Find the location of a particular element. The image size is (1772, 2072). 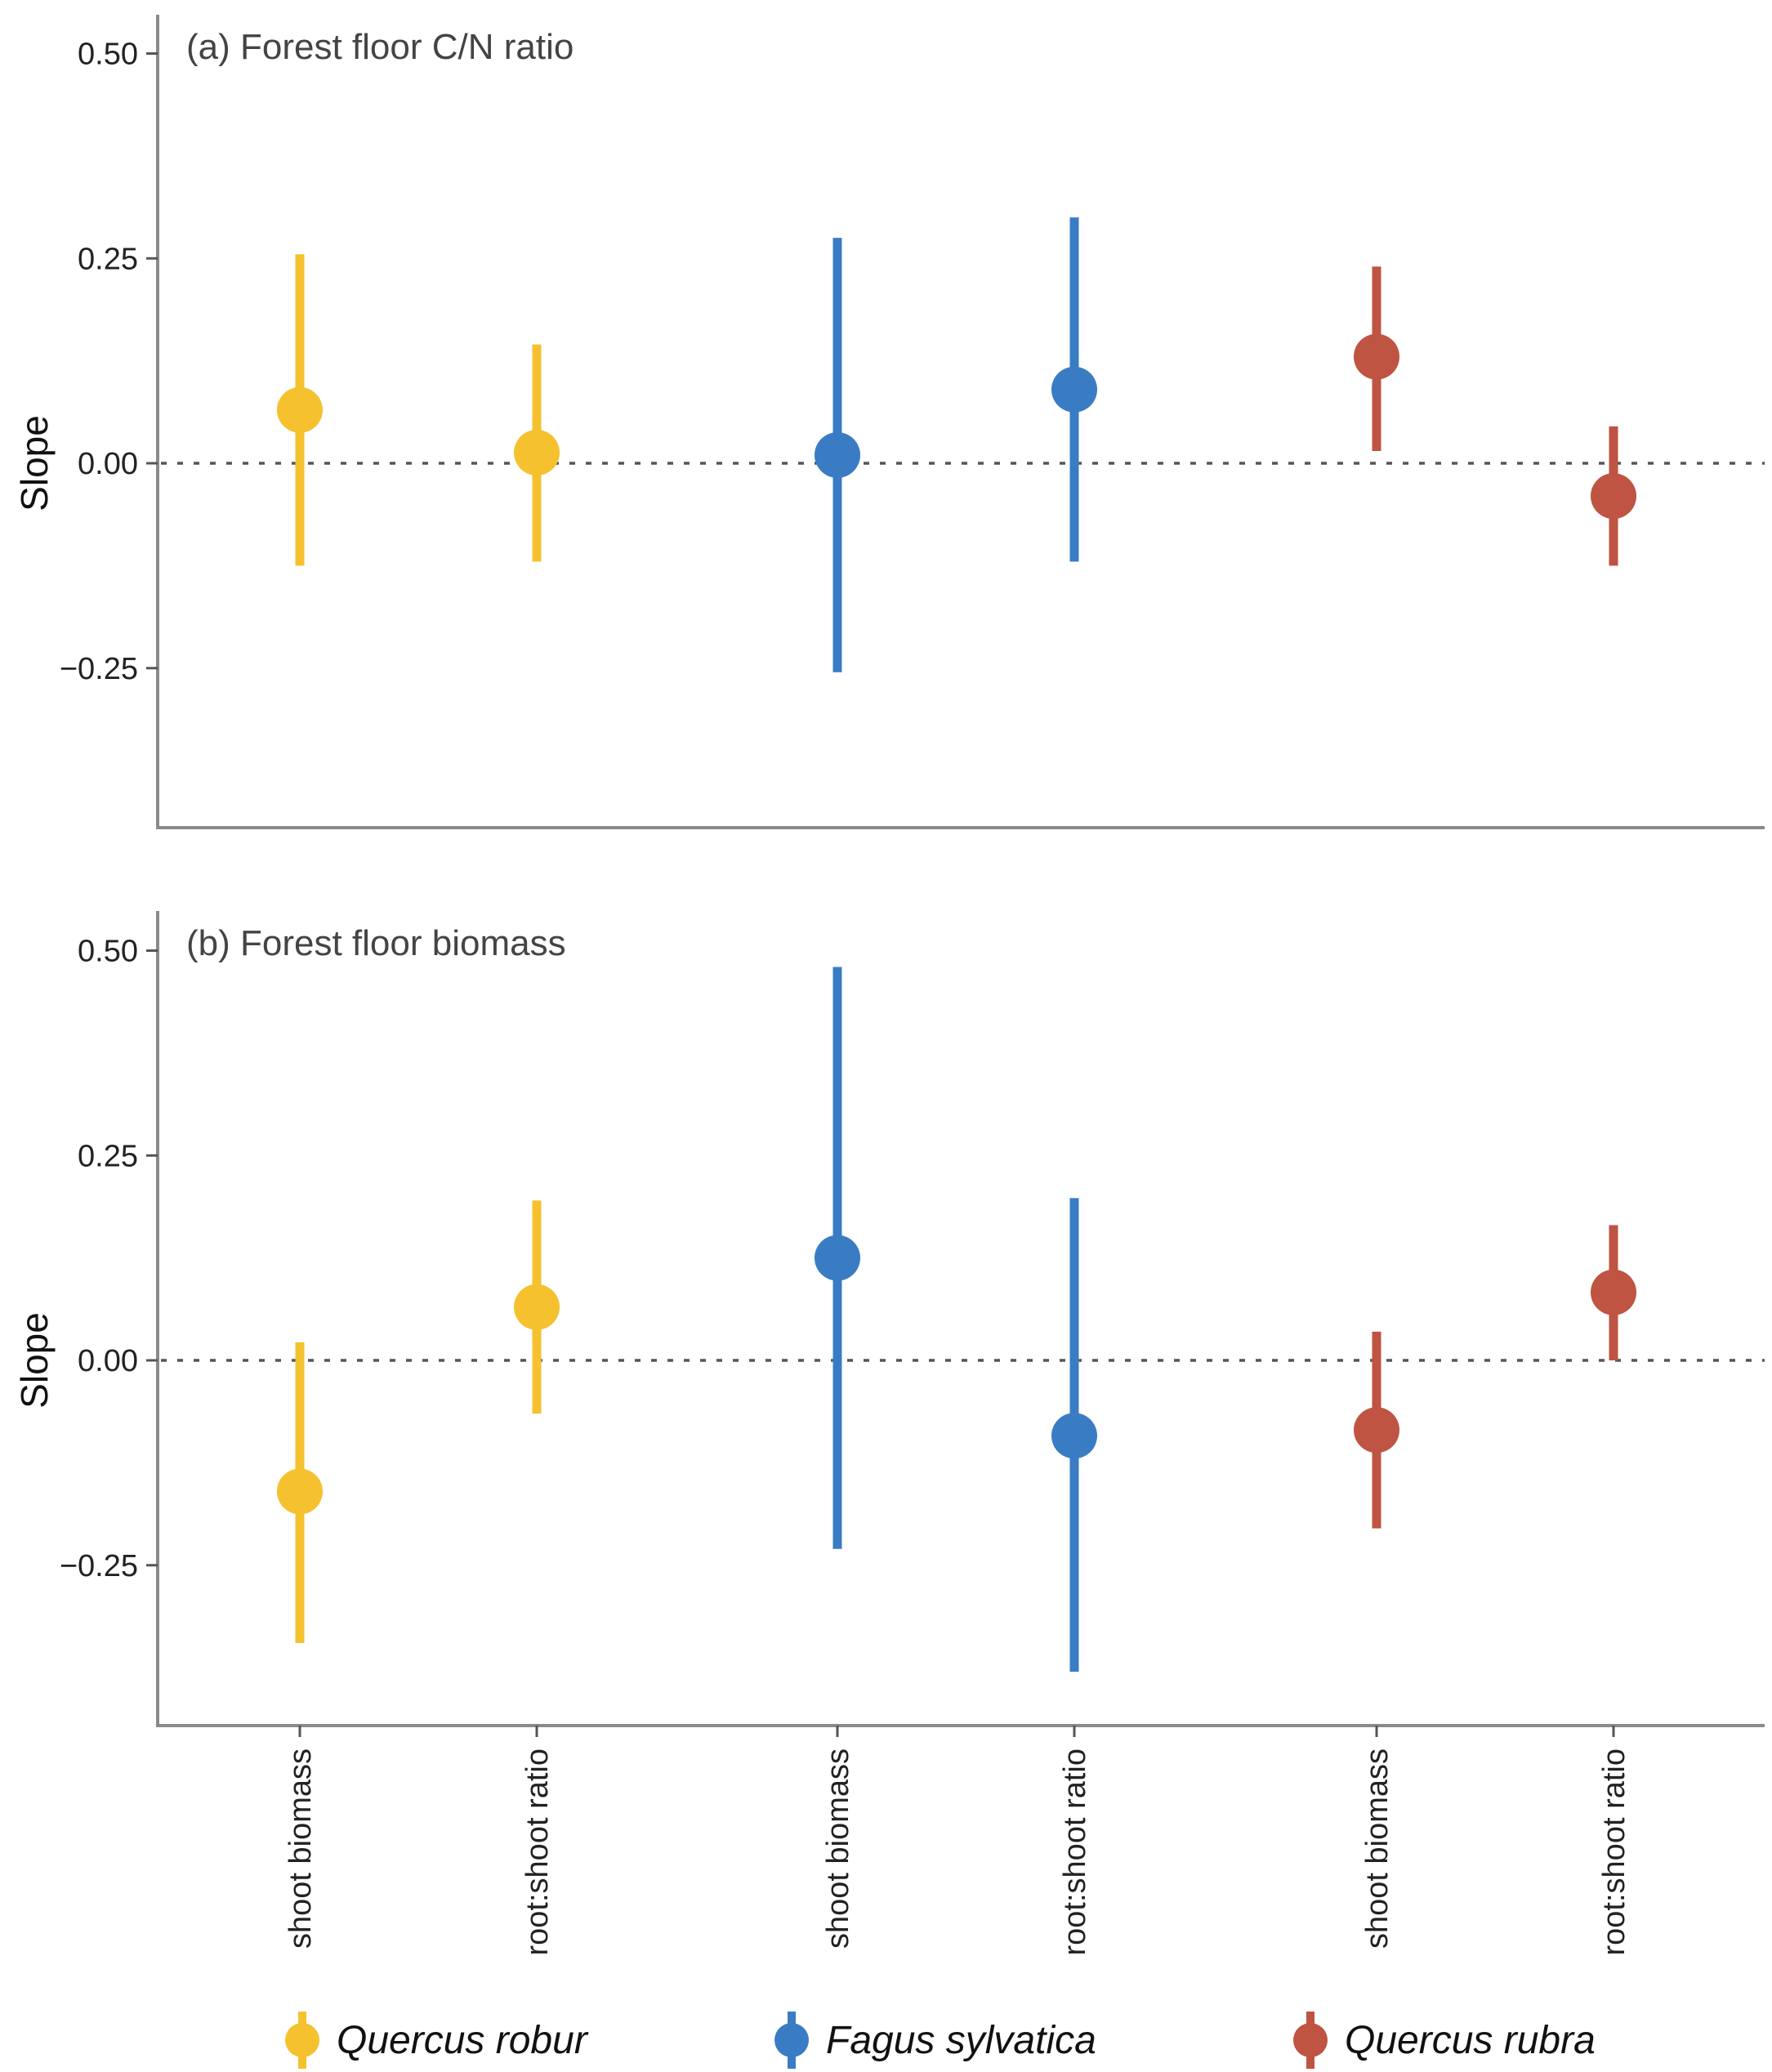

legend-key-point-quercus-rubra is located at coordinates (1310, 2040).